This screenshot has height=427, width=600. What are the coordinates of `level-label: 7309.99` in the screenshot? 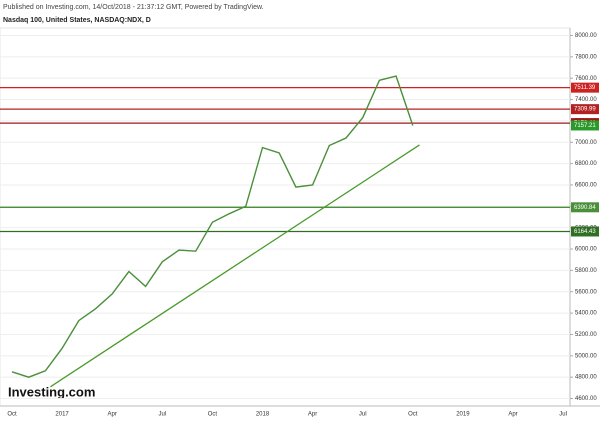 It's located at (585, 110).